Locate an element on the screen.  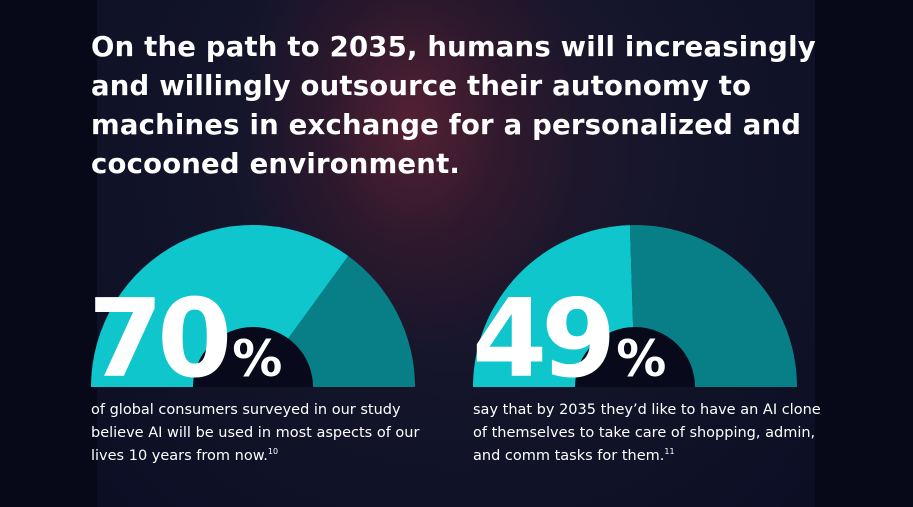
stat-value-right: 49% is located at coordinates (569, 340).